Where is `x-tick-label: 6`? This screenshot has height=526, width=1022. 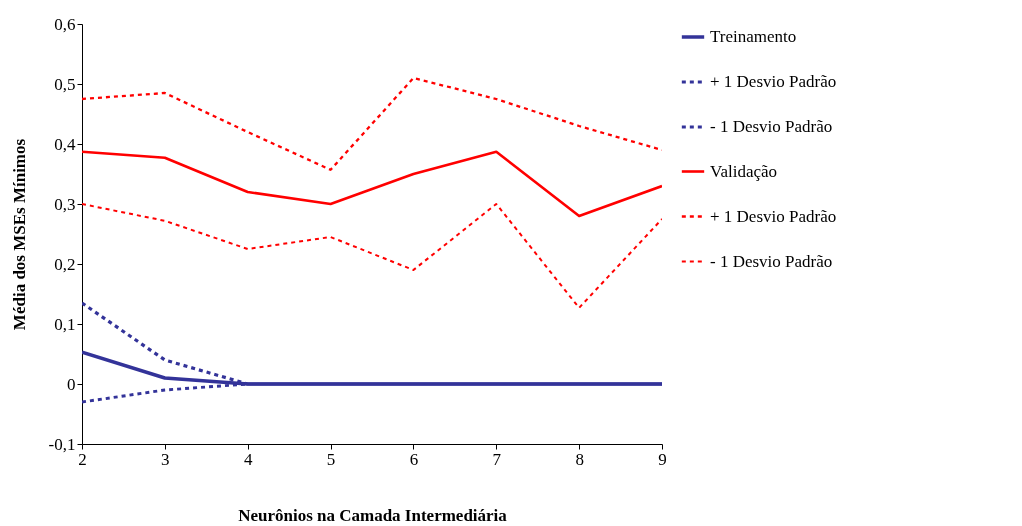 x-tick-label: 6 is located at coordinates (414, 459).